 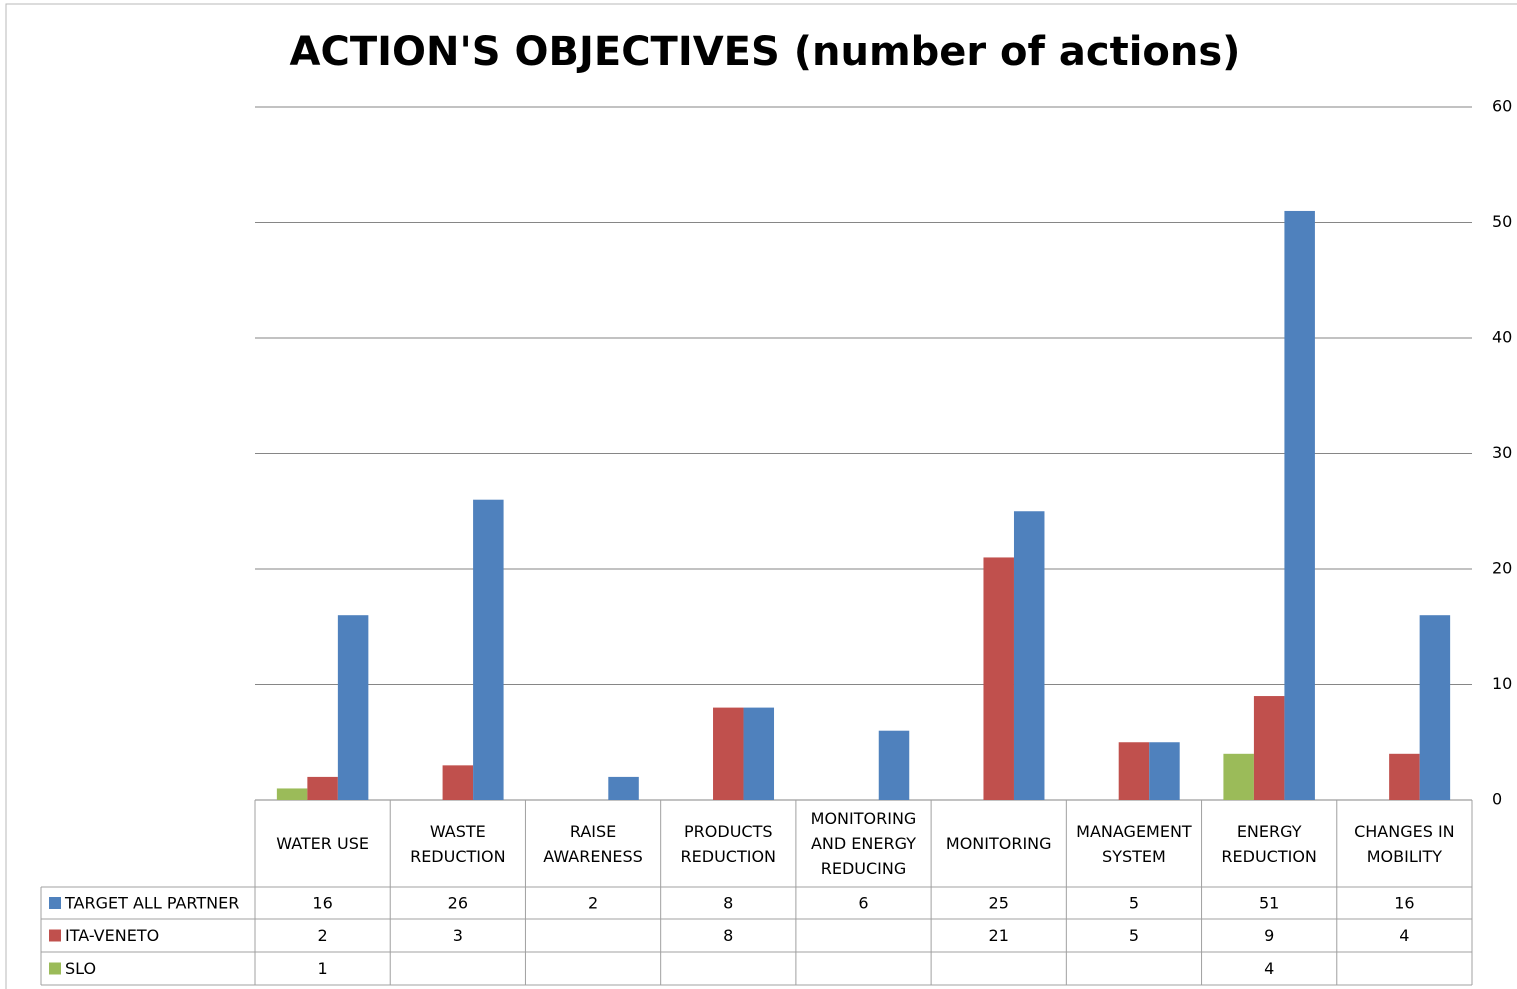 I want to click on x-tick-label: MANAGEMENT SYSTEM, so click(x=1134, y=843).